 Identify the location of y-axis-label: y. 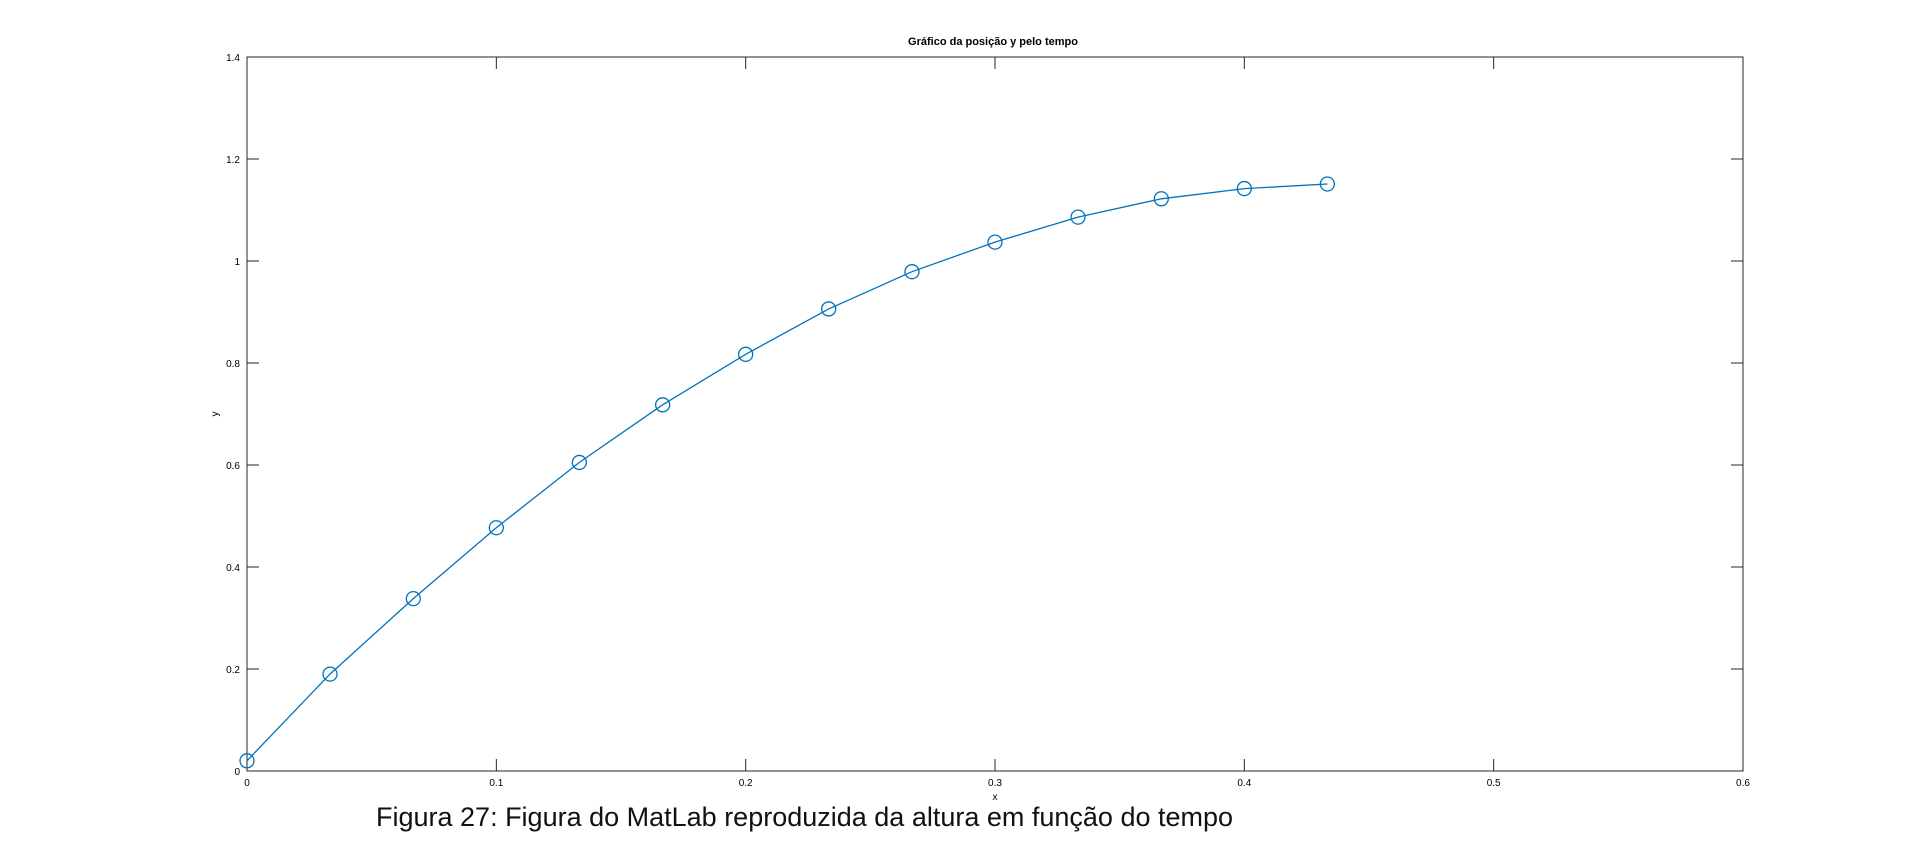
(215, 414).